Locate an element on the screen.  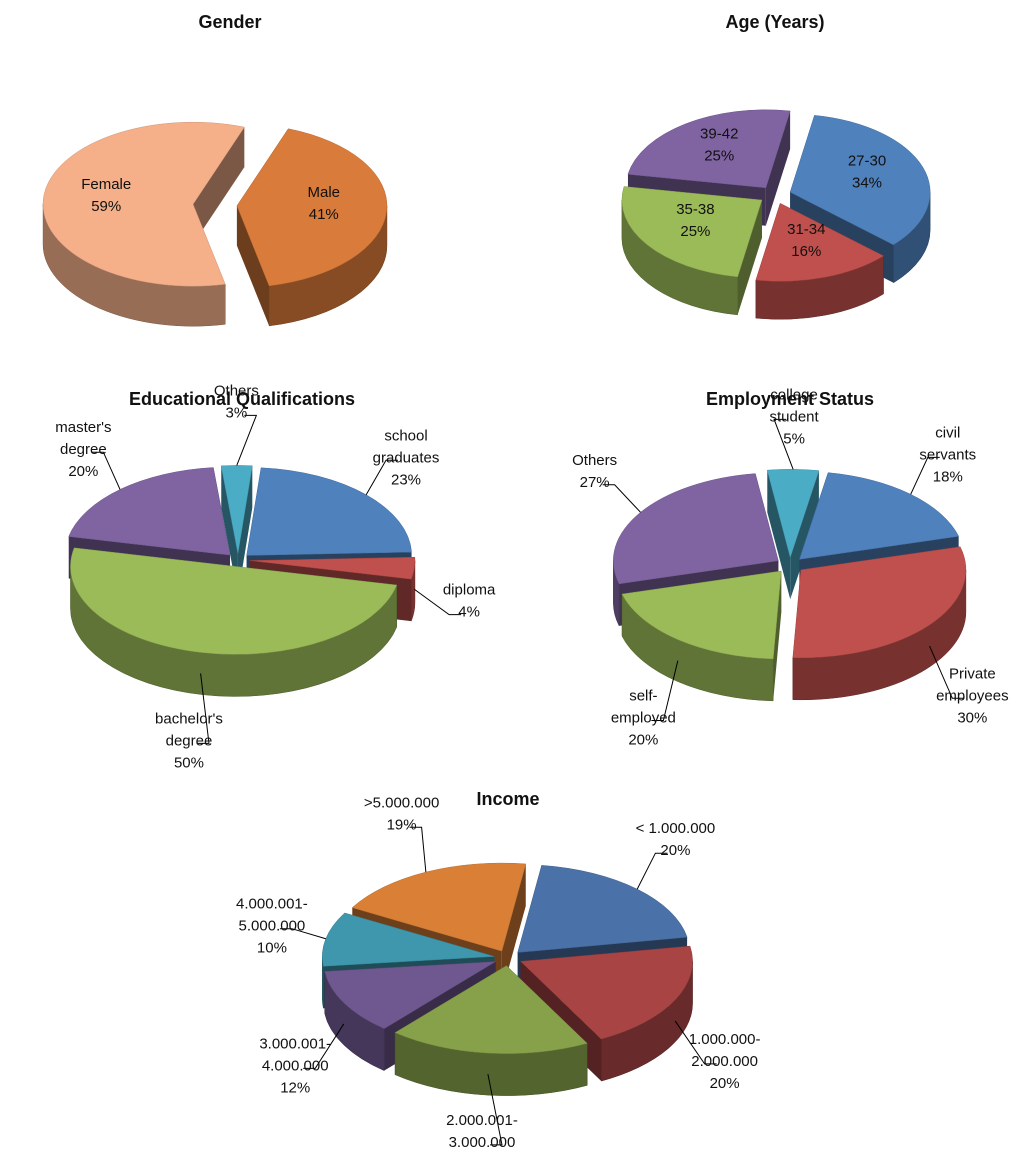
slice-value-label: 50% is located at coordinates (189, 762).